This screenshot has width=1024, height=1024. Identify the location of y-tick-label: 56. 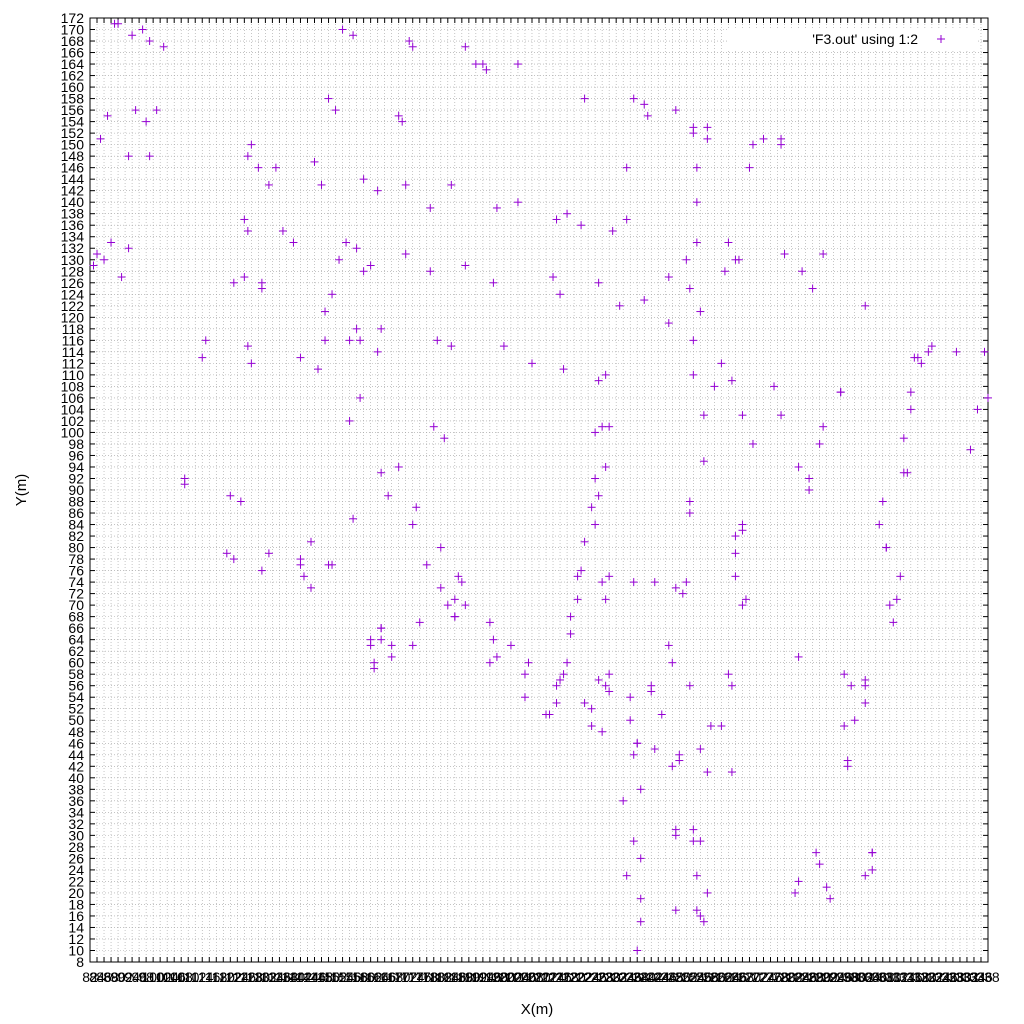
(76, 686).